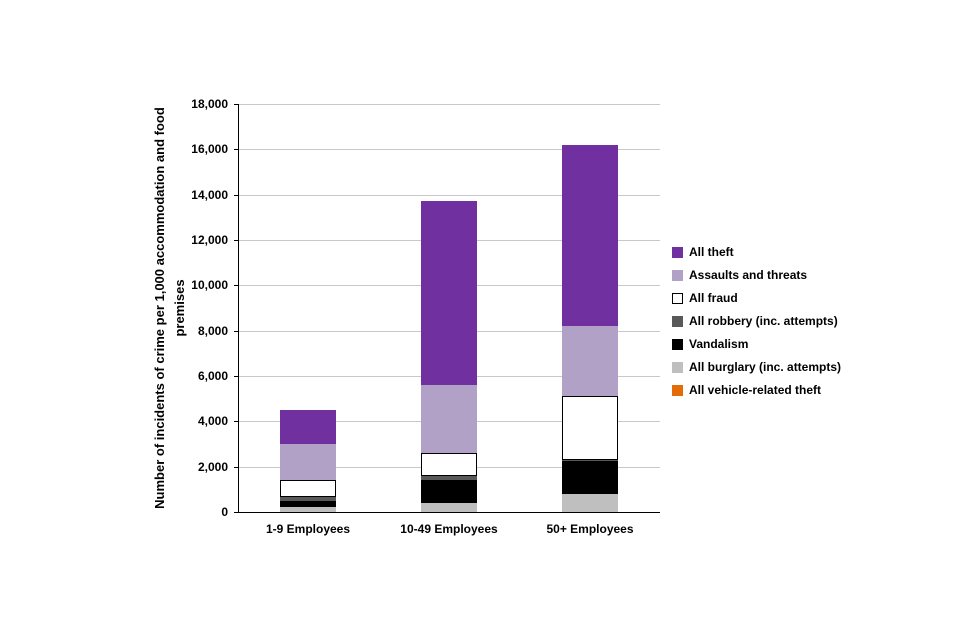  What do you see at coordinates (590, 529) in the screenshot?
I see `x-tick-label: 50+ Employees` at bounding box center [590, 529].